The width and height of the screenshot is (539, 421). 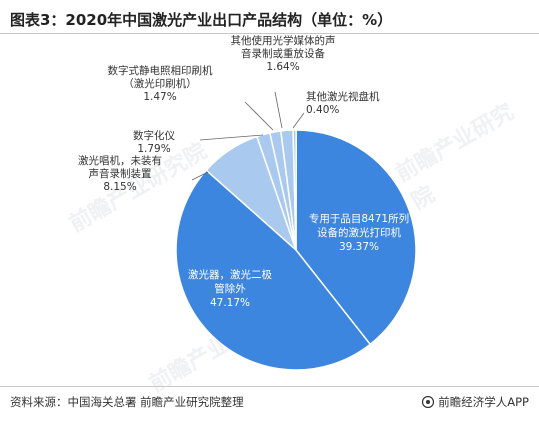 What do you see at coordinates (343, 103) in the screenshot?
I see `slice-label-7: 其他激光视盘机 0.40%` at bounding box center [343, 103].